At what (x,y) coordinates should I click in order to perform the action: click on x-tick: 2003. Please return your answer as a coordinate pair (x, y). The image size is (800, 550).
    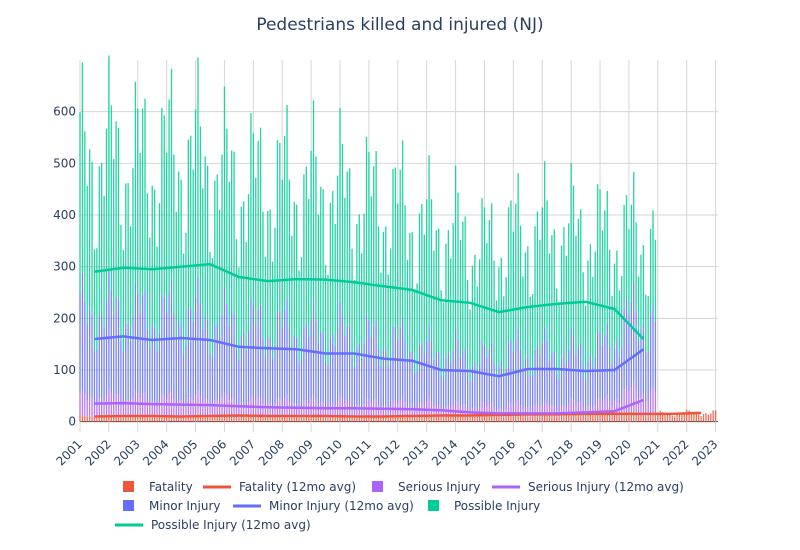
    Looking at the image, I should click on (126, 452).